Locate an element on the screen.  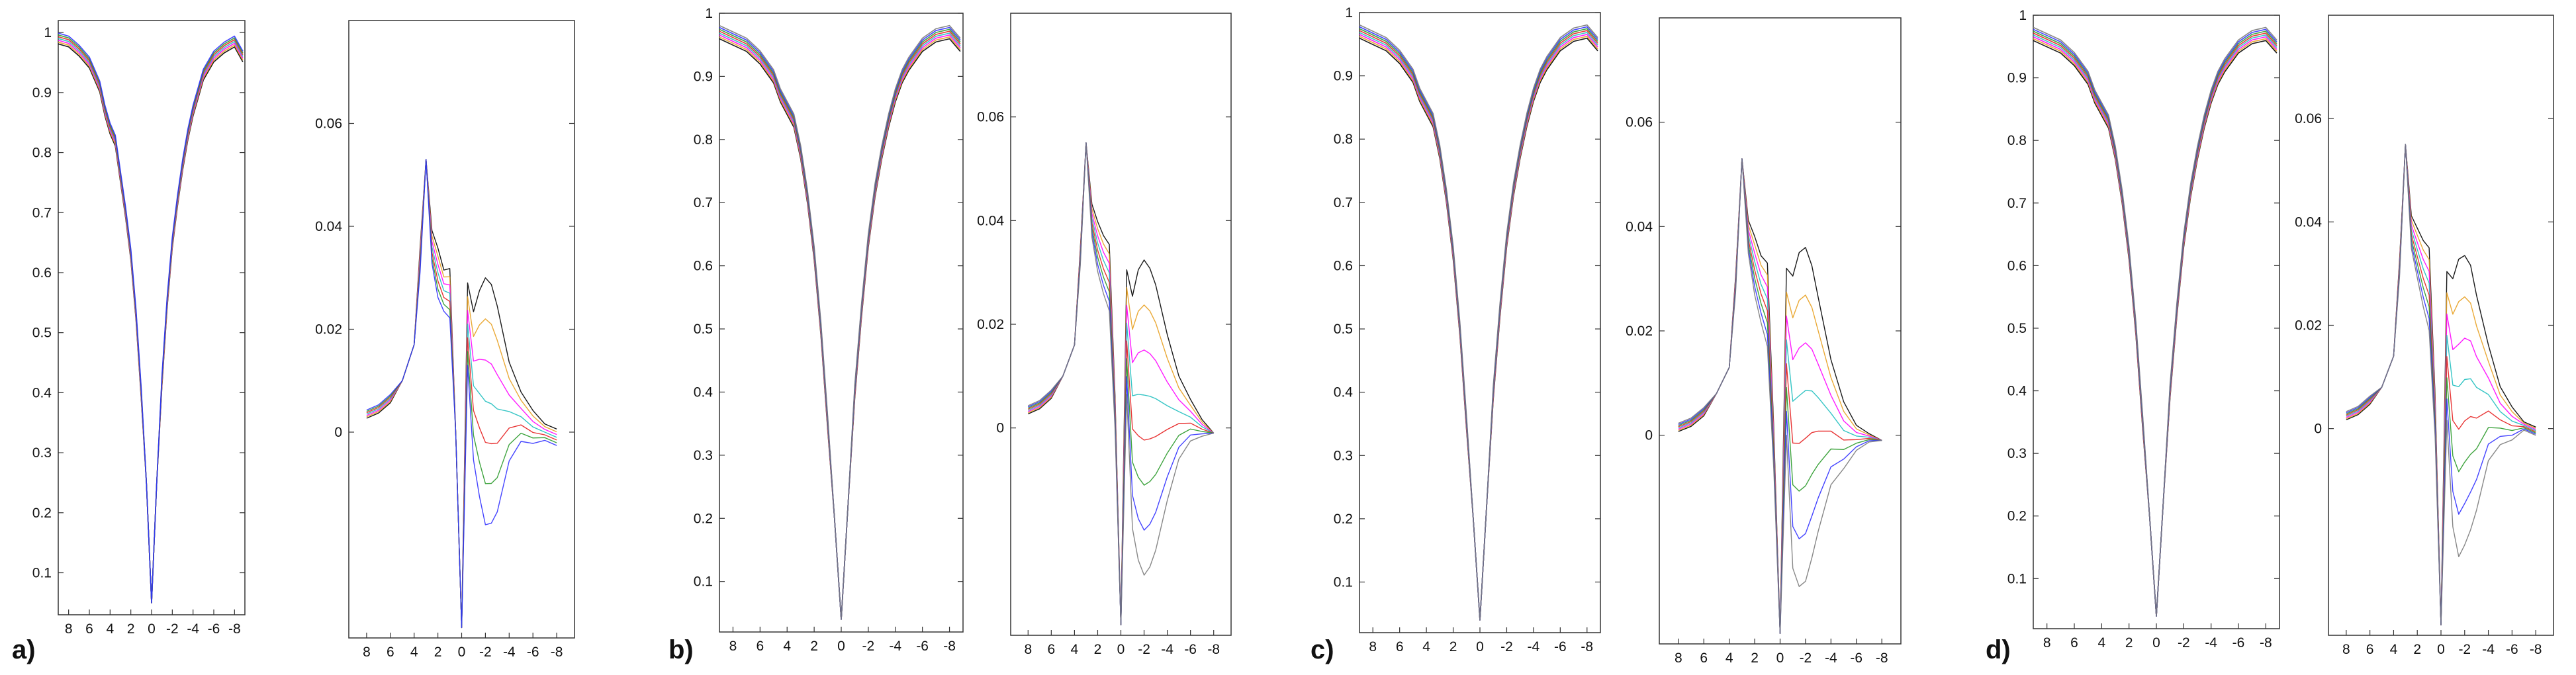
profile-xtick-label: 0 is located at coordinates (1480, 646).